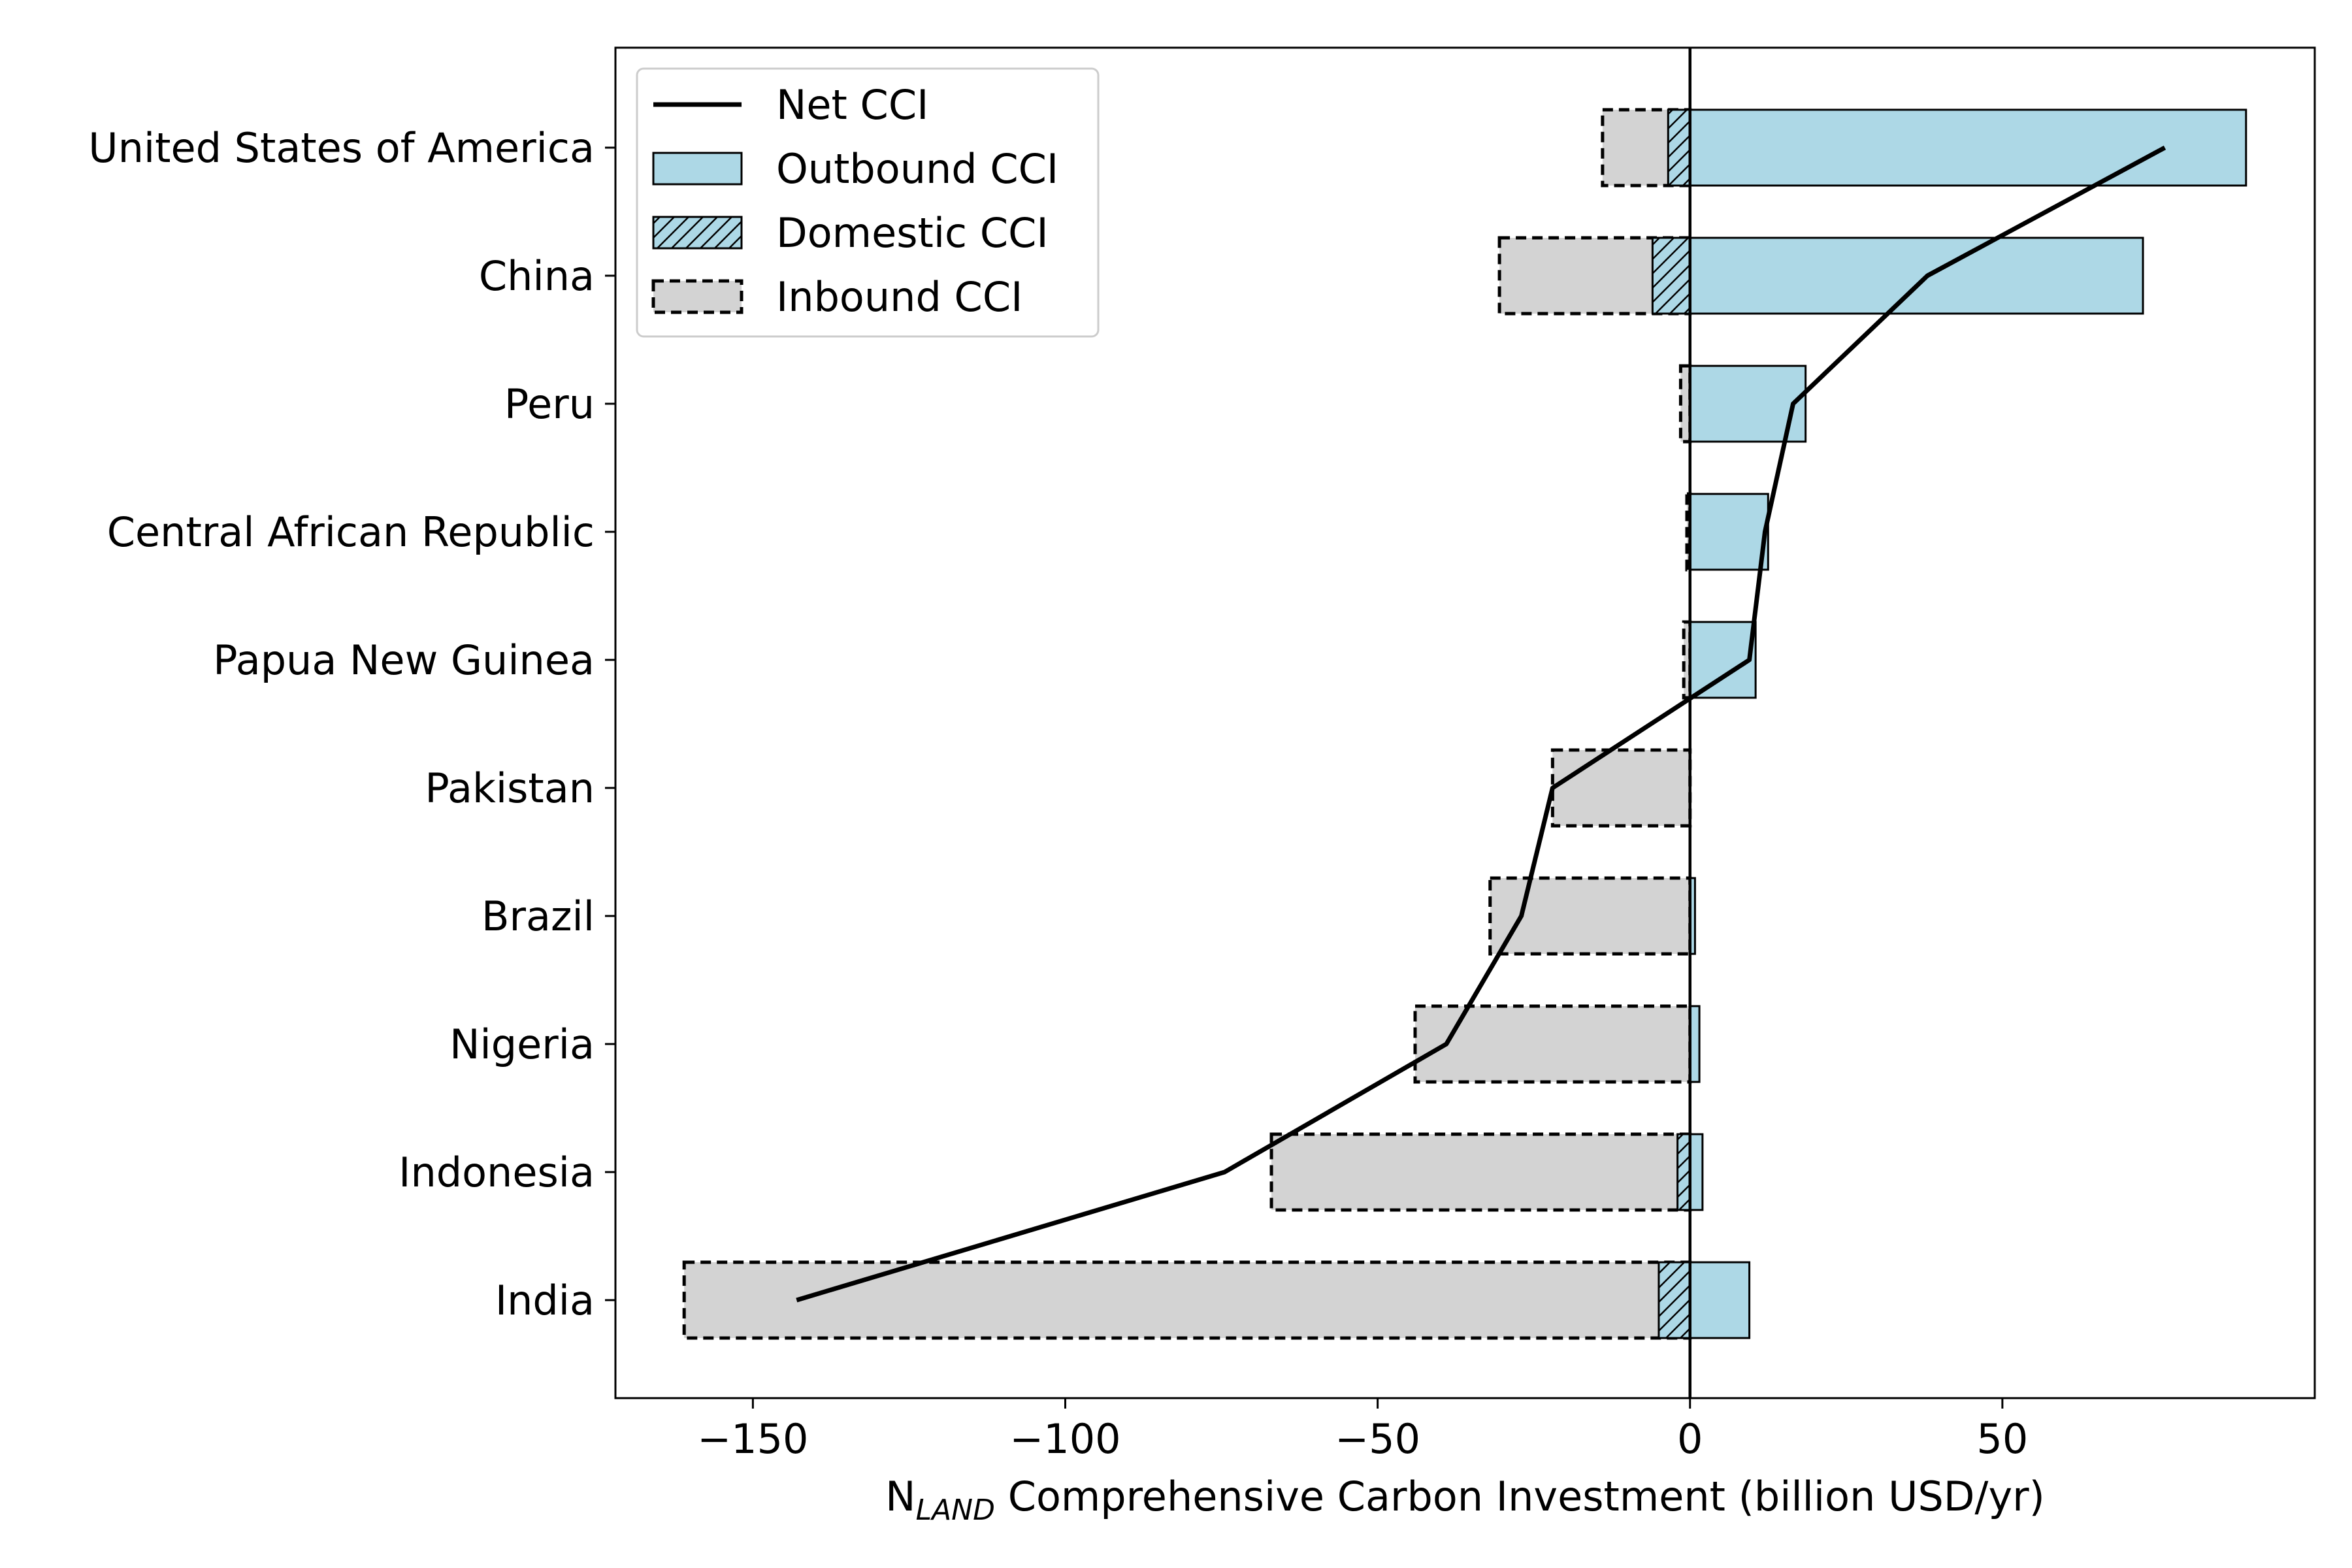 The height and width of the screenshot is (1568, 2352). I want to click on bar-domestic-indonesia, so click(1683, 1172).